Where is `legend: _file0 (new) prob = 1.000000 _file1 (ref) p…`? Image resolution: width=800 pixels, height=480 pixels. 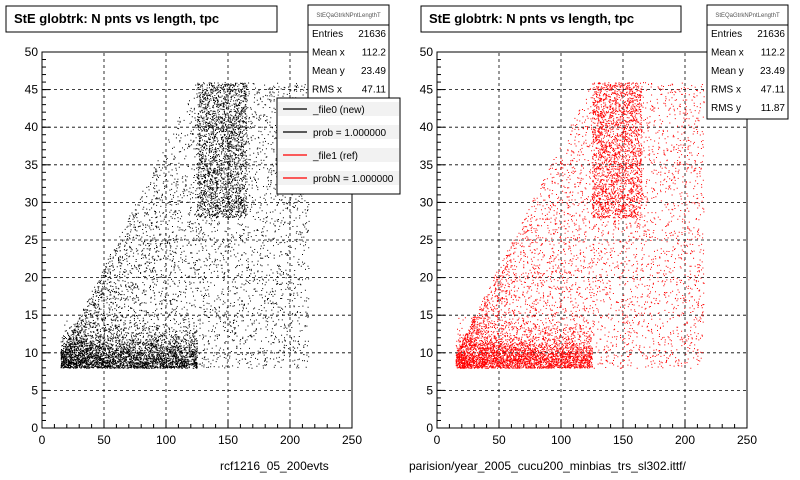 legend: _file0 (new) prob = 1.000000 _file1 (ref) p… is located at coordinates (338, 146).